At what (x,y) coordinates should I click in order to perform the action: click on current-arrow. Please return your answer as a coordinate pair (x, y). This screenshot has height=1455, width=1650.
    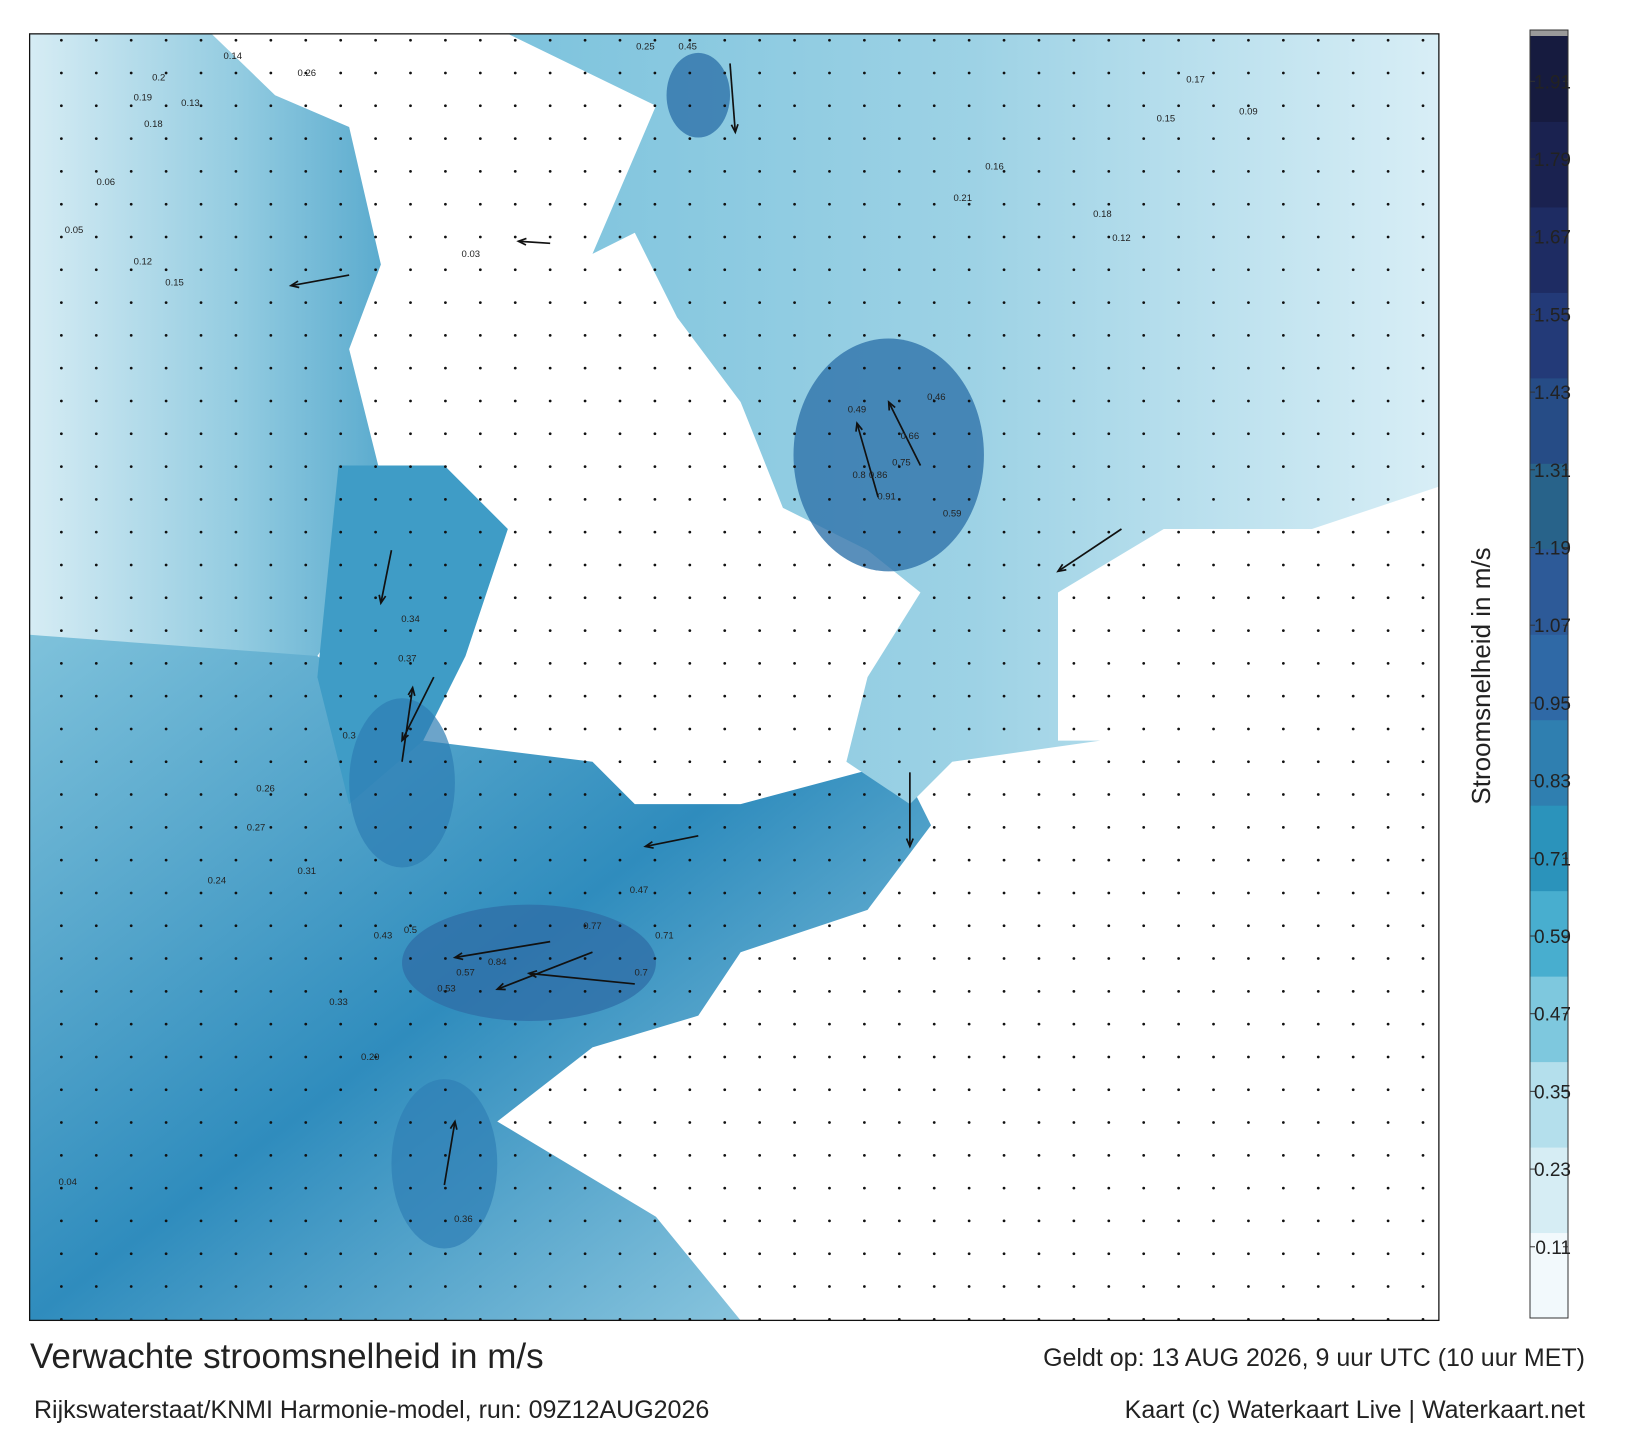
    Looking at the image, I should click on (733, 98).